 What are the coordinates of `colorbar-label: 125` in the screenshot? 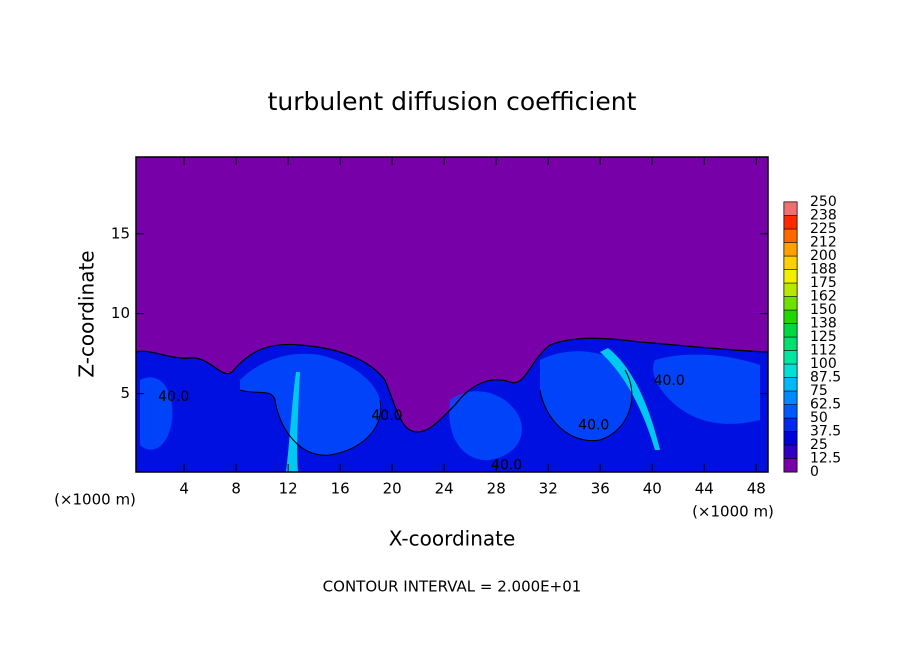 It's located at (823, 337).